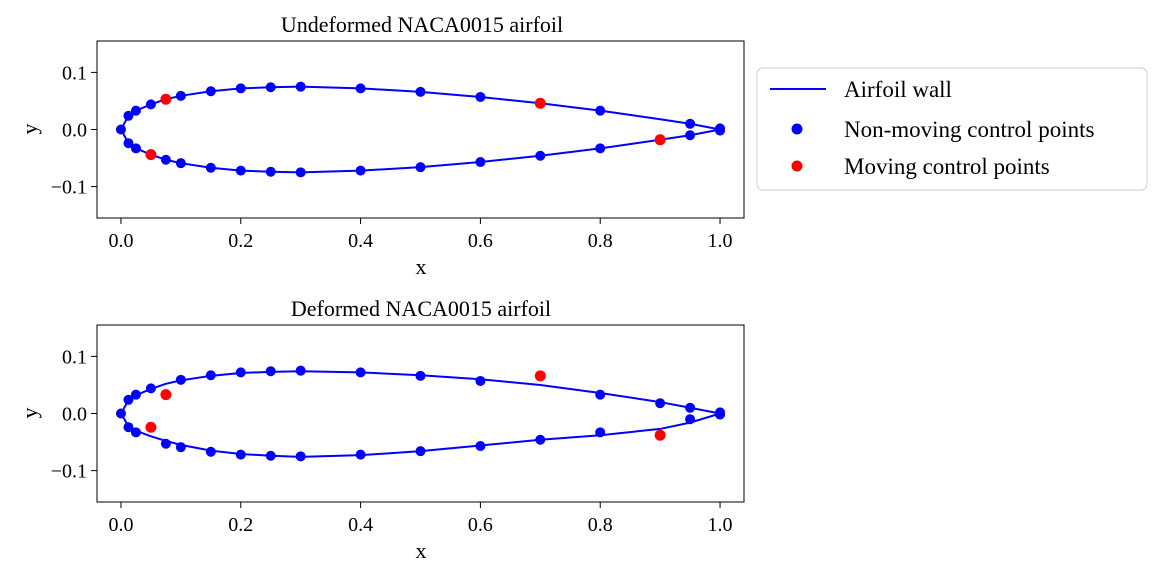 Image resolution: width=1163 pixels, height=581 pixels. Describe the element at coordinates (969, 129) in the screenshot. I see `legend-label-fixed: Non-moving control points` at that location.